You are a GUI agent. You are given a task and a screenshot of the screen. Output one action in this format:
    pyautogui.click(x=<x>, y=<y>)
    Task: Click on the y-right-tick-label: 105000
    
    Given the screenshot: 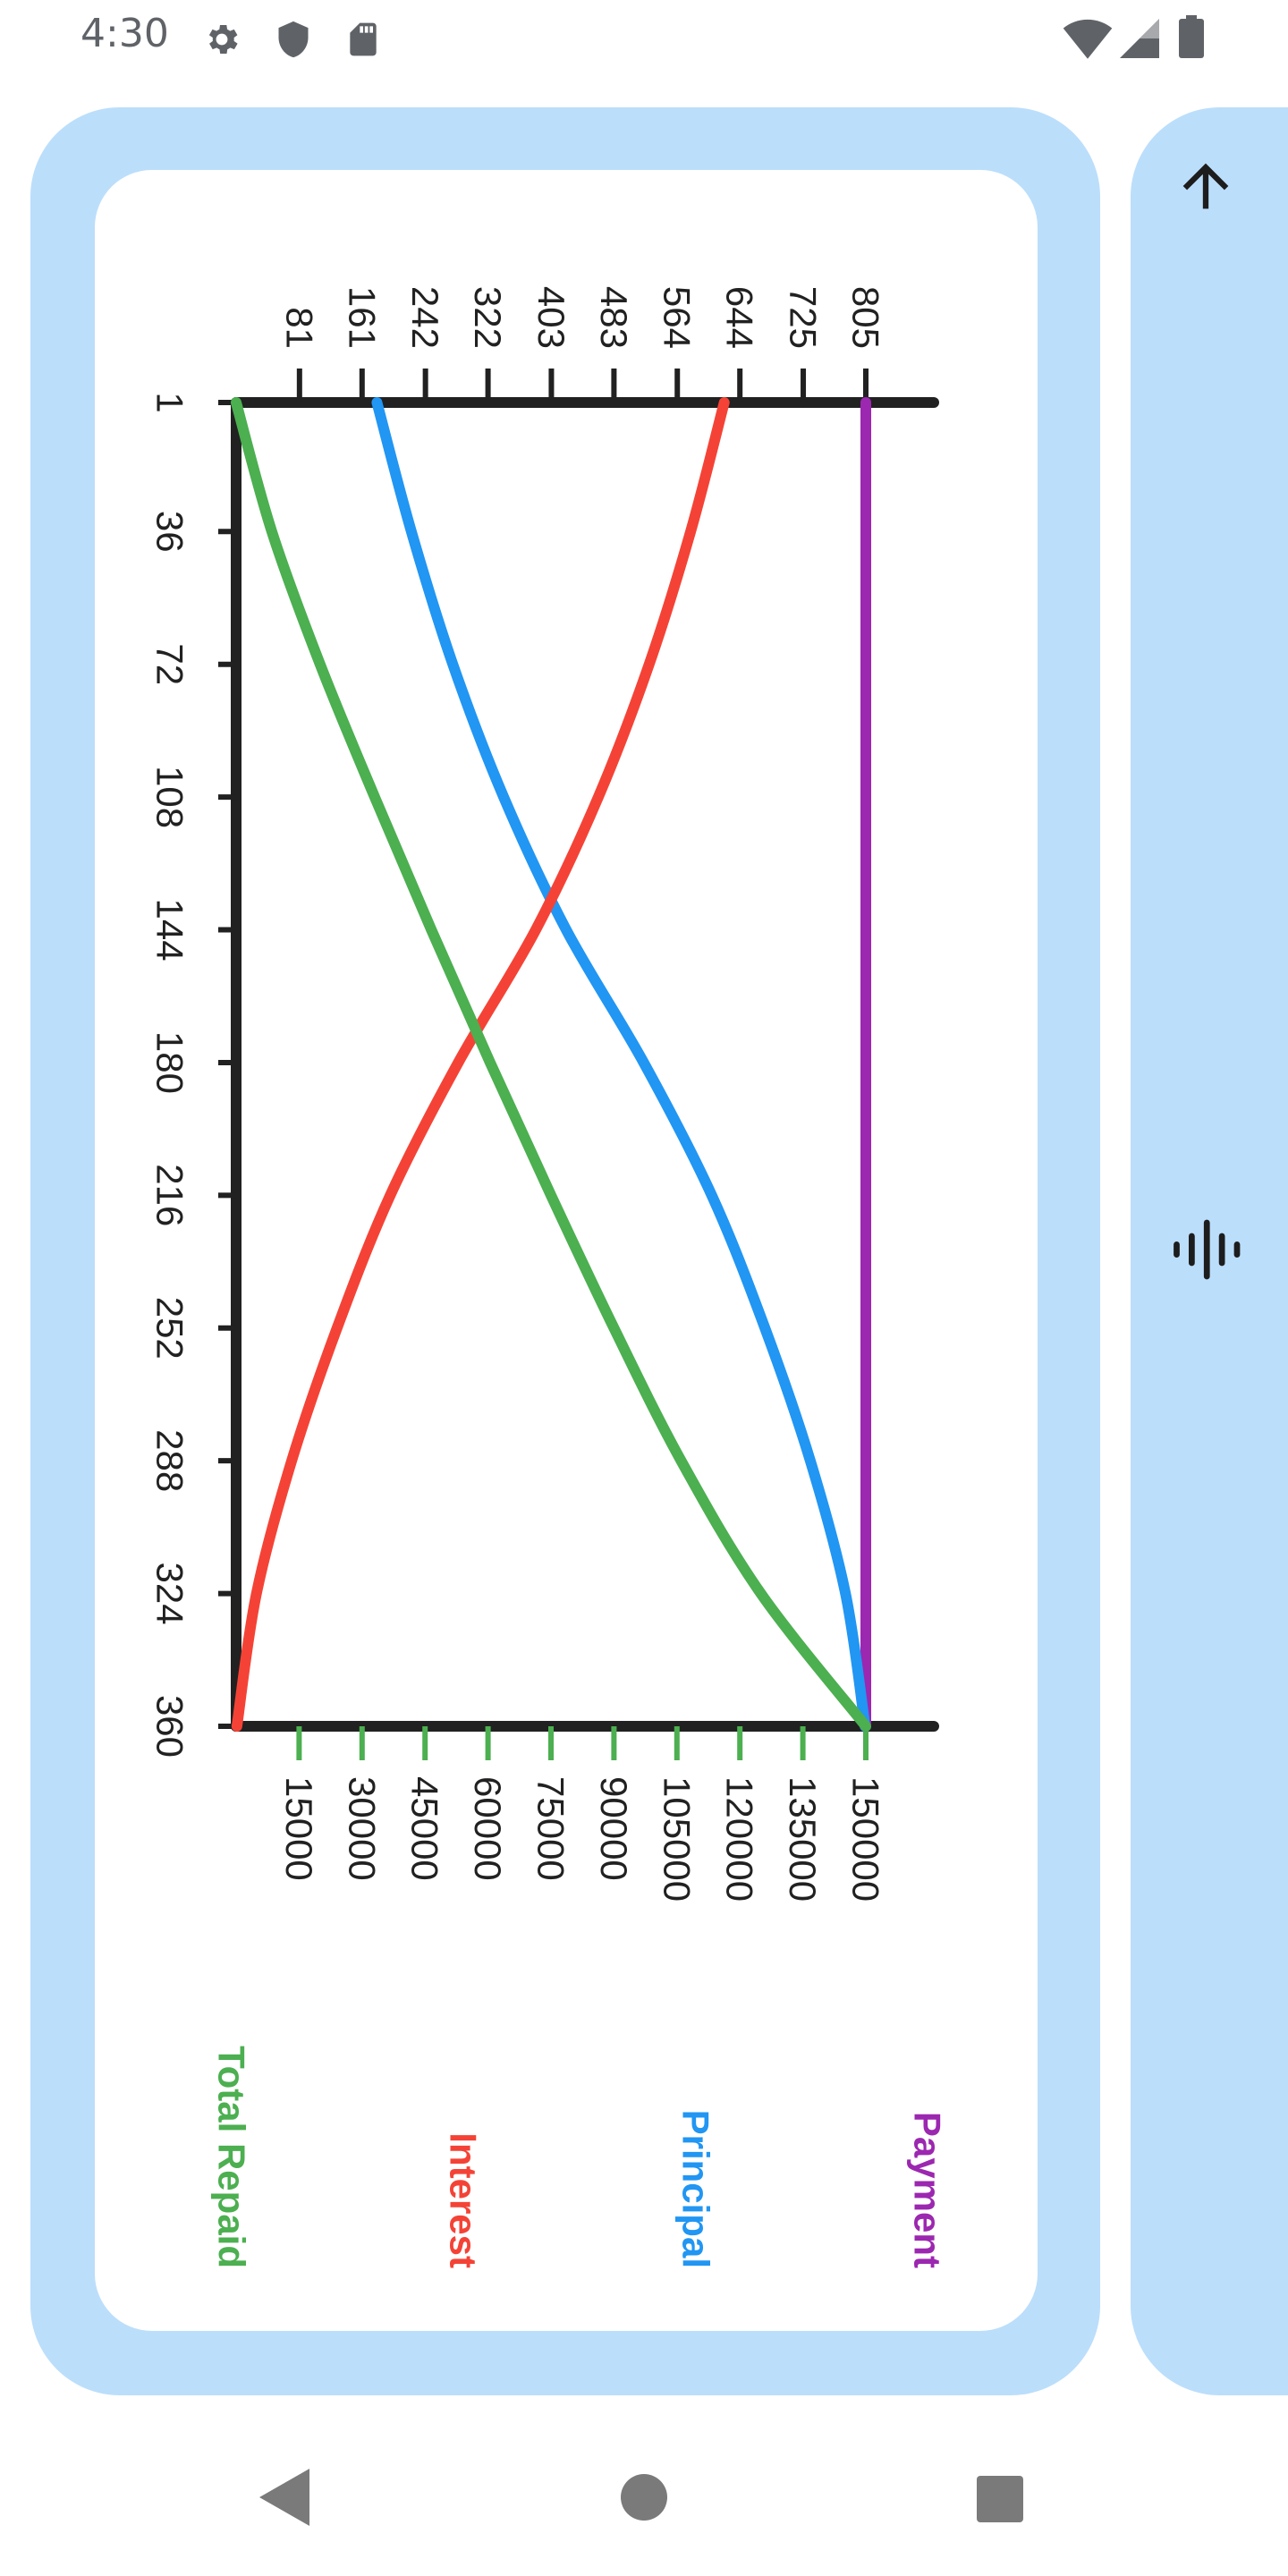 What is the action you would take?
    pyautogui.click(x=677, y=1839)
    